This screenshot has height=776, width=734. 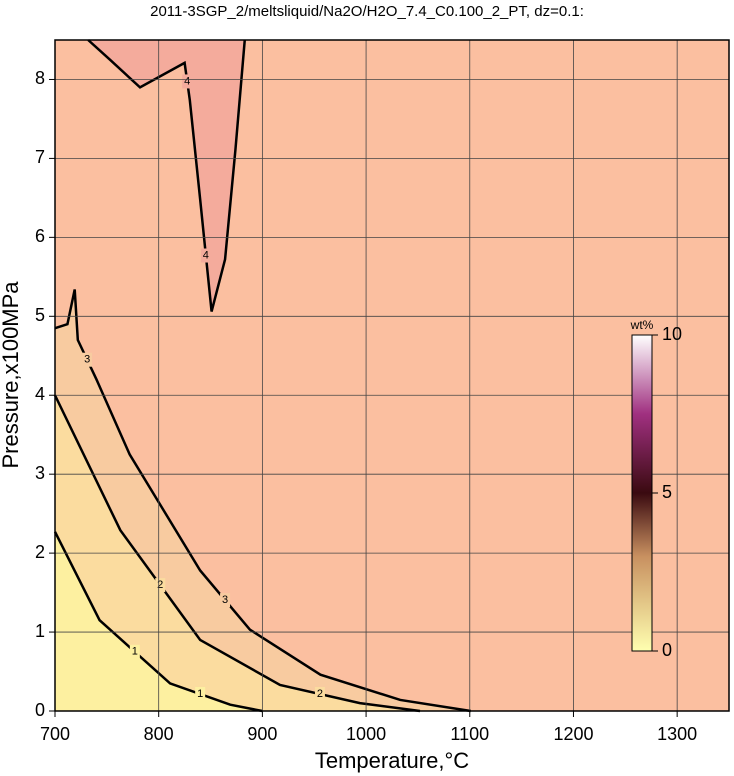 I want to click on y-tick-label: 6, so click(x=40, y=236).